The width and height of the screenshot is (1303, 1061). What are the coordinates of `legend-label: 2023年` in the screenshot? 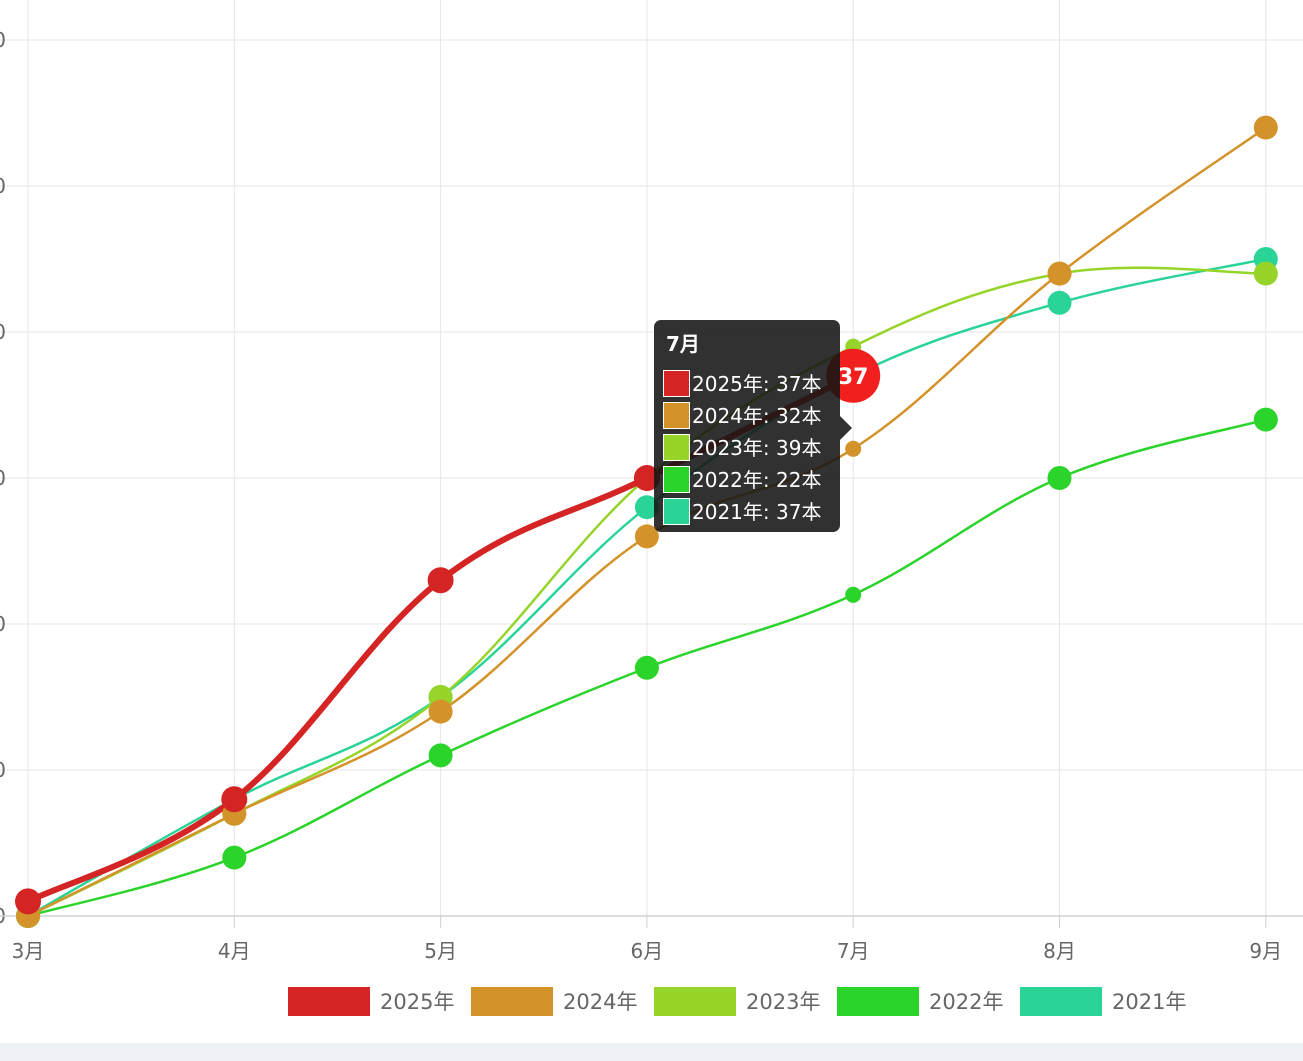 It's located at (783, 1002).